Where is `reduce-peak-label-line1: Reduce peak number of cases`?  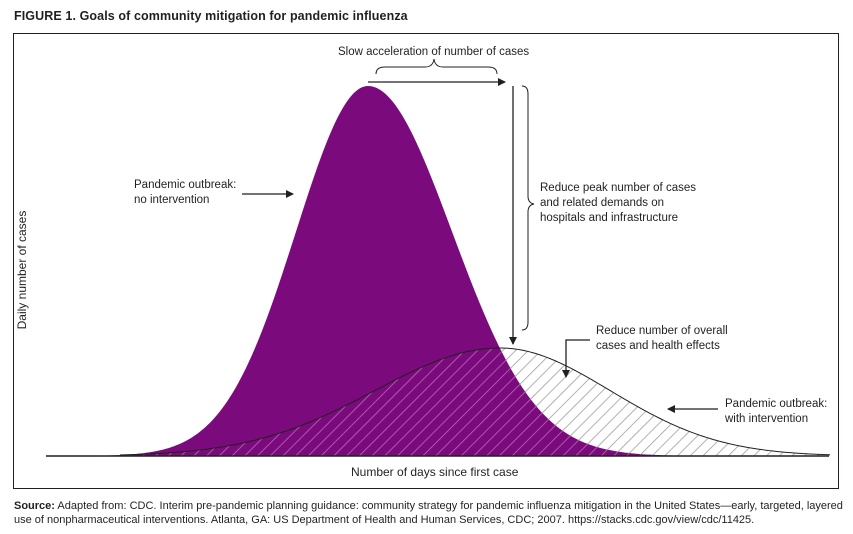 reduce-peak-label-line1: Reduce peak number of cases is located at coordinates (618, 188).